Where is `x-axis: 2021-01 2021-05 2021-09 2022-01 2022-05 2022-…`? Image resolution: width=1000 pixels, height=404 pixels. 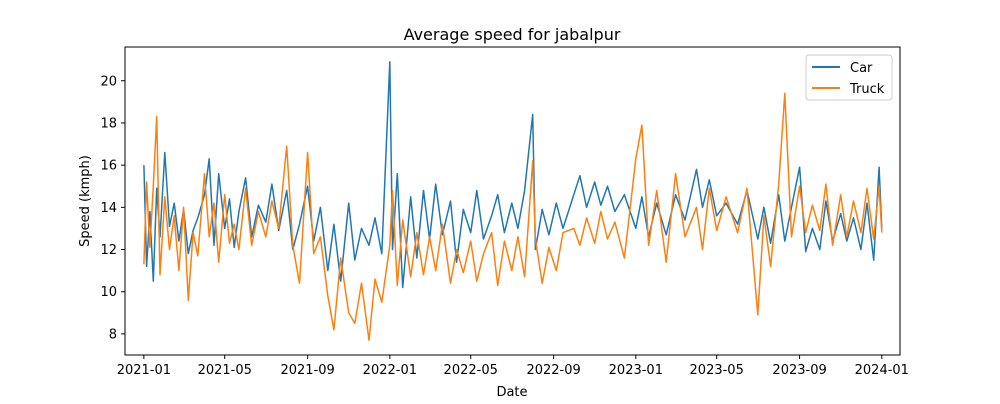
x-axis: 2021-01 2021-05 2021-09 2022-01 2022-05 2022-… is located at coordinates (513, 366).